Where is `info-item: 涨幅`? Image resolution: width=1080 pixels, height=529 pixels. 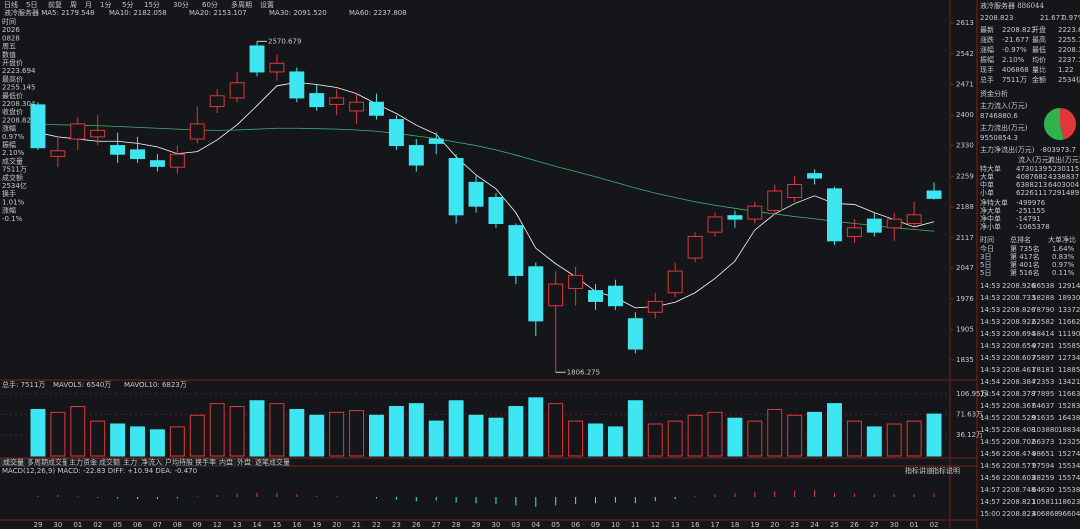
info-item: 涨幅 is located at coordinates (9, 128).